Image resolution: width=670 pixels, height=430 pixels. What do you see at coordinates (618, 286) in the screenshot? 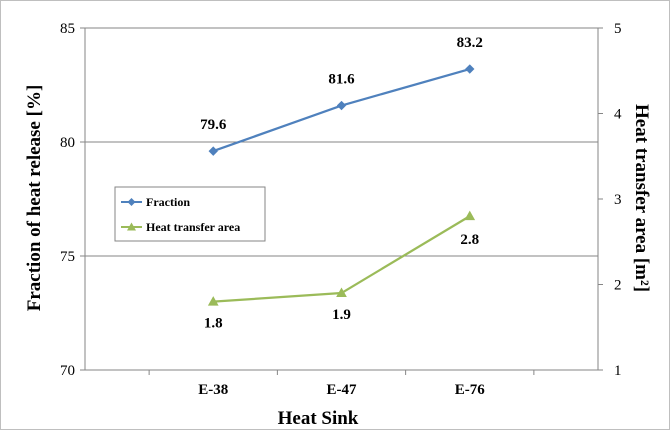
I see `y2-tick-label: 2` at bounding box center [618, 286].